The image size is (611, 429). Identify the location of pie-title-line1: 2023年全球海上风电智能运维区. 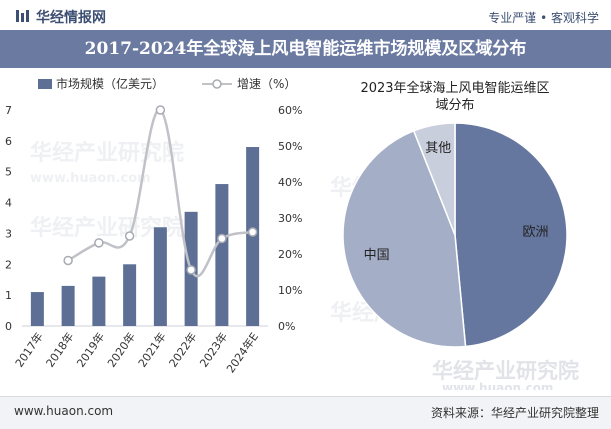
(454, 88).